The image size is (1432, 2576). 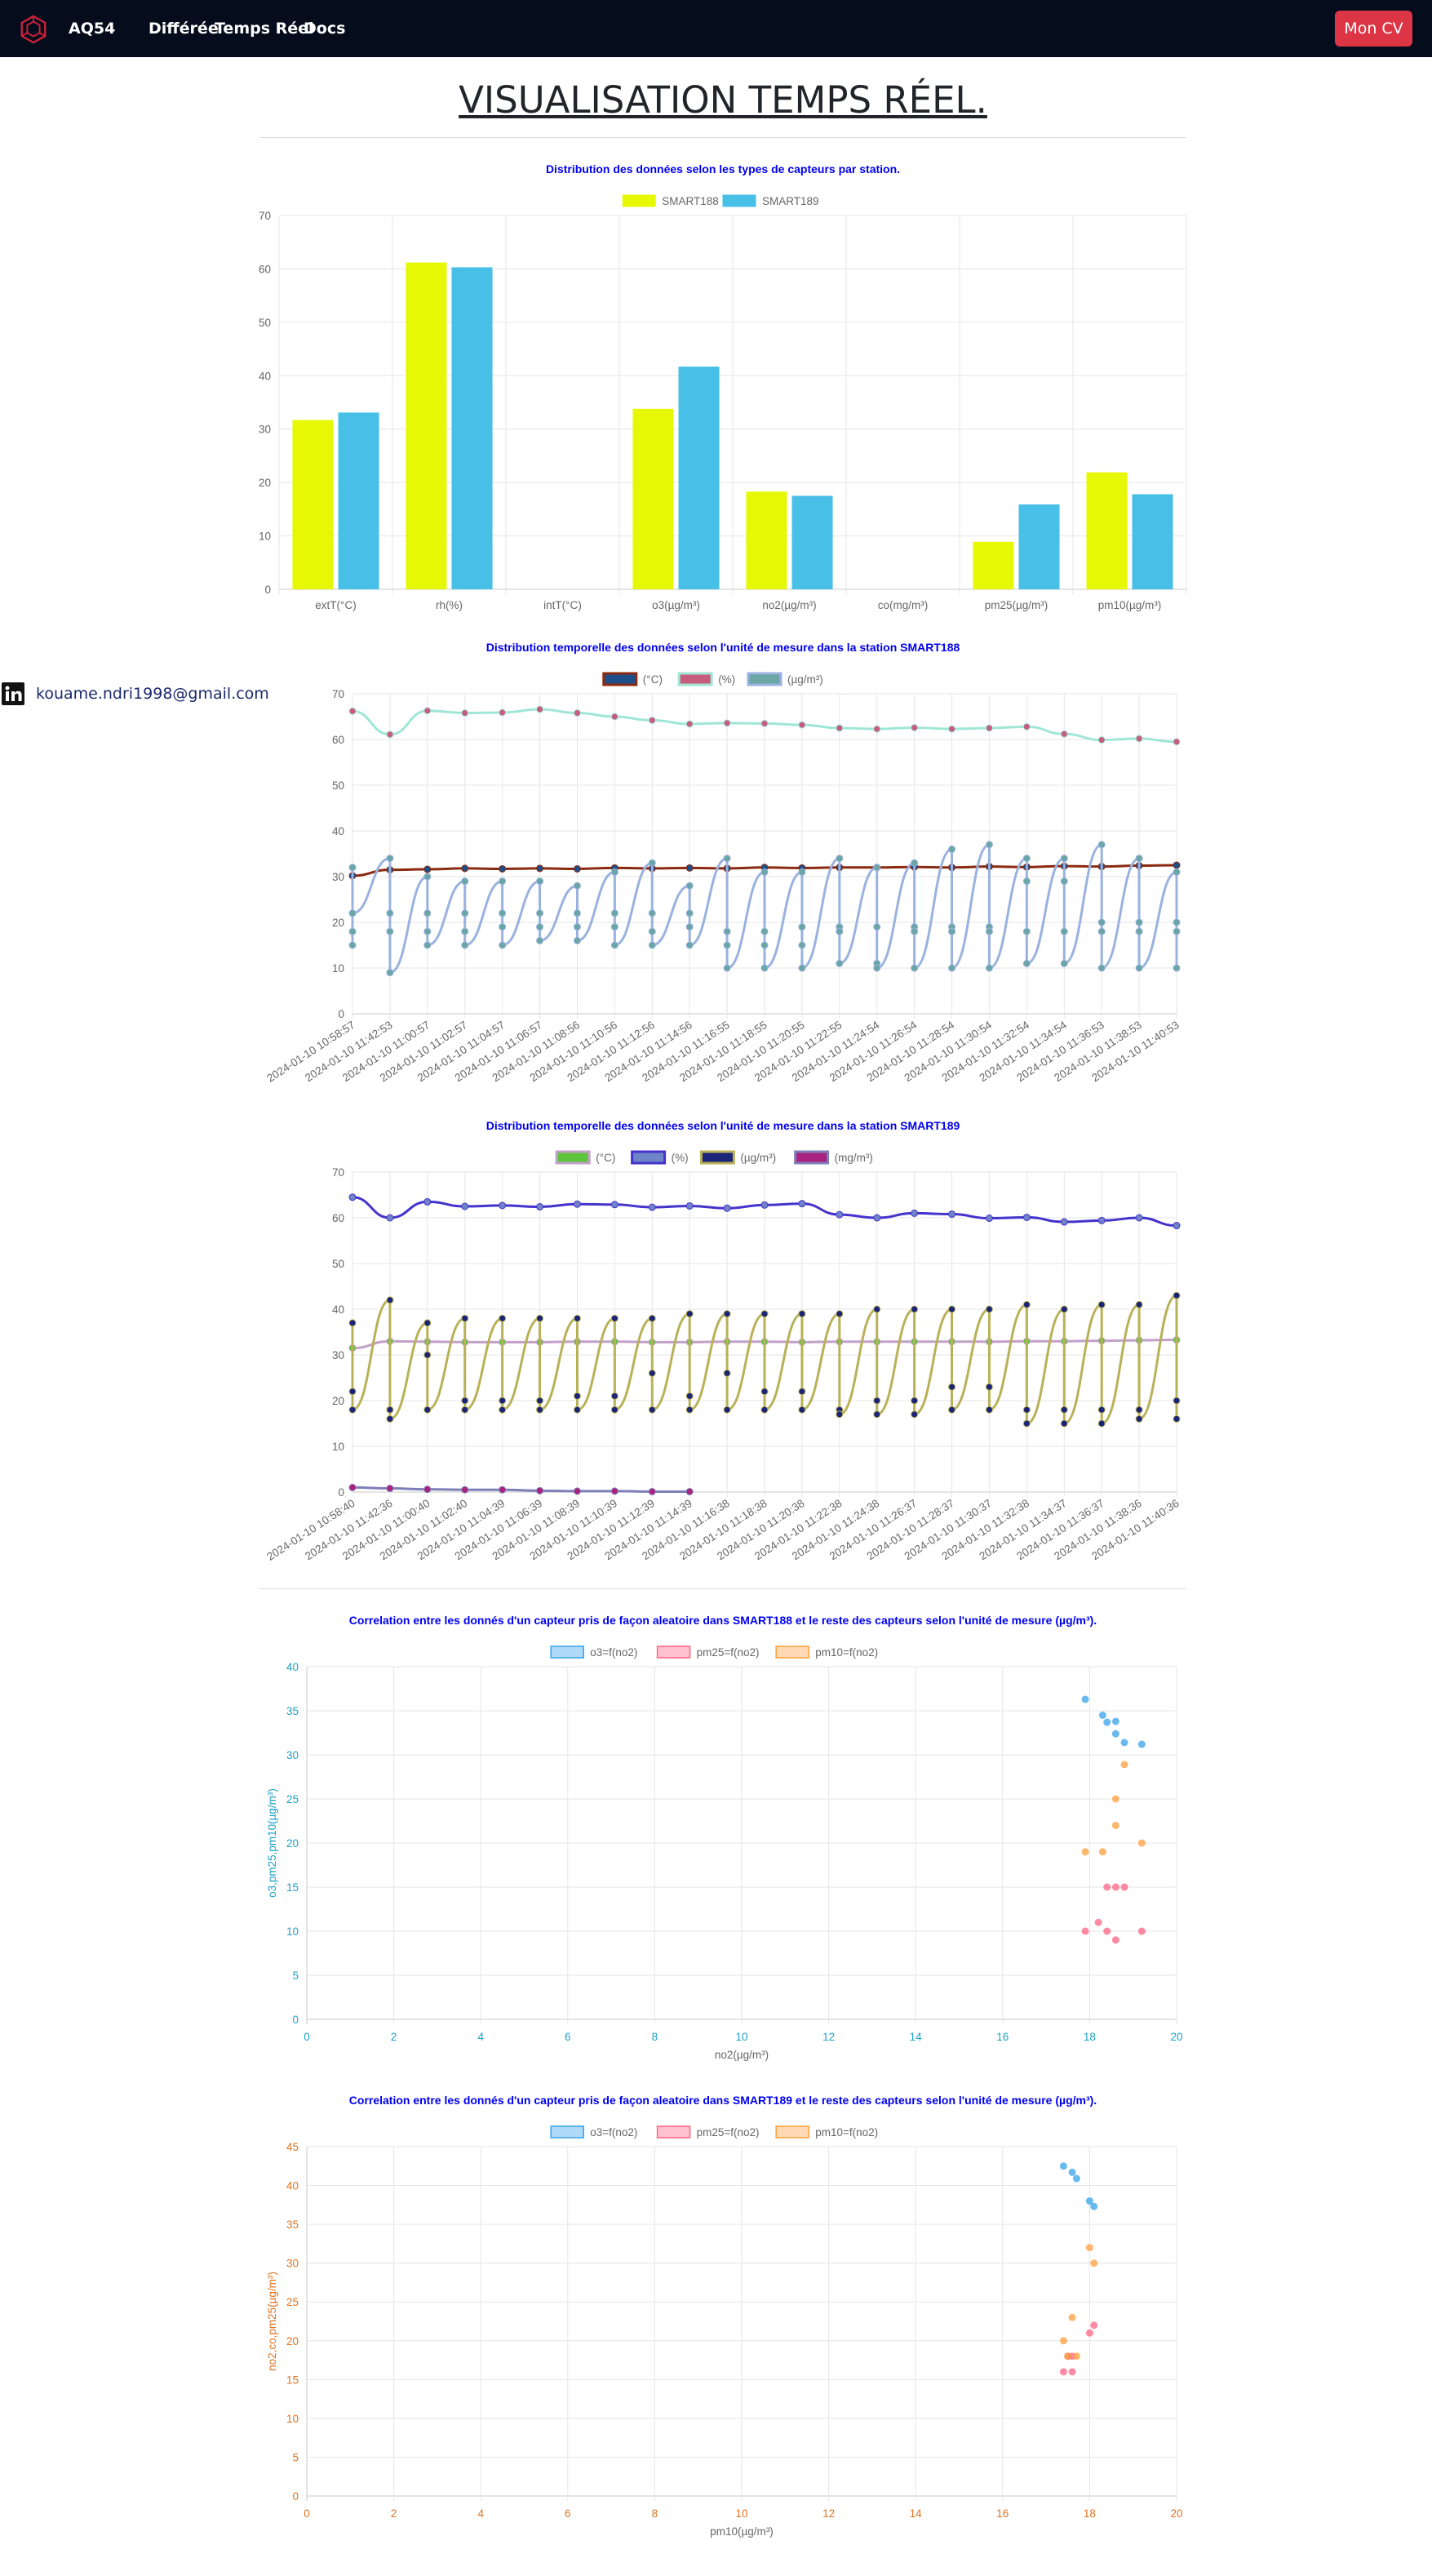 I want to click on nav-link-docs: Docs, so click(x=325, y=29).